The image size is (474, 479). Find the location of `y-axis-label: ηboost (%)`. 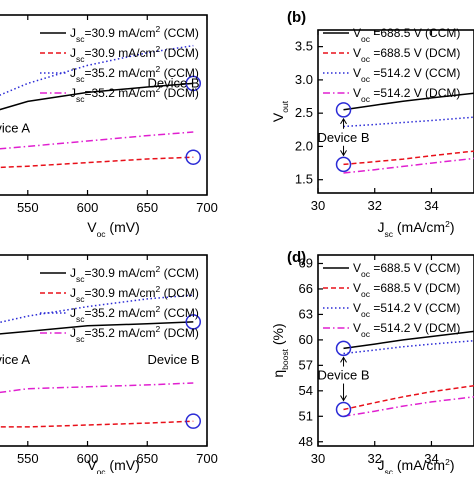

y-axis-label: ηboost (%) is located at coordinates (280, 350).